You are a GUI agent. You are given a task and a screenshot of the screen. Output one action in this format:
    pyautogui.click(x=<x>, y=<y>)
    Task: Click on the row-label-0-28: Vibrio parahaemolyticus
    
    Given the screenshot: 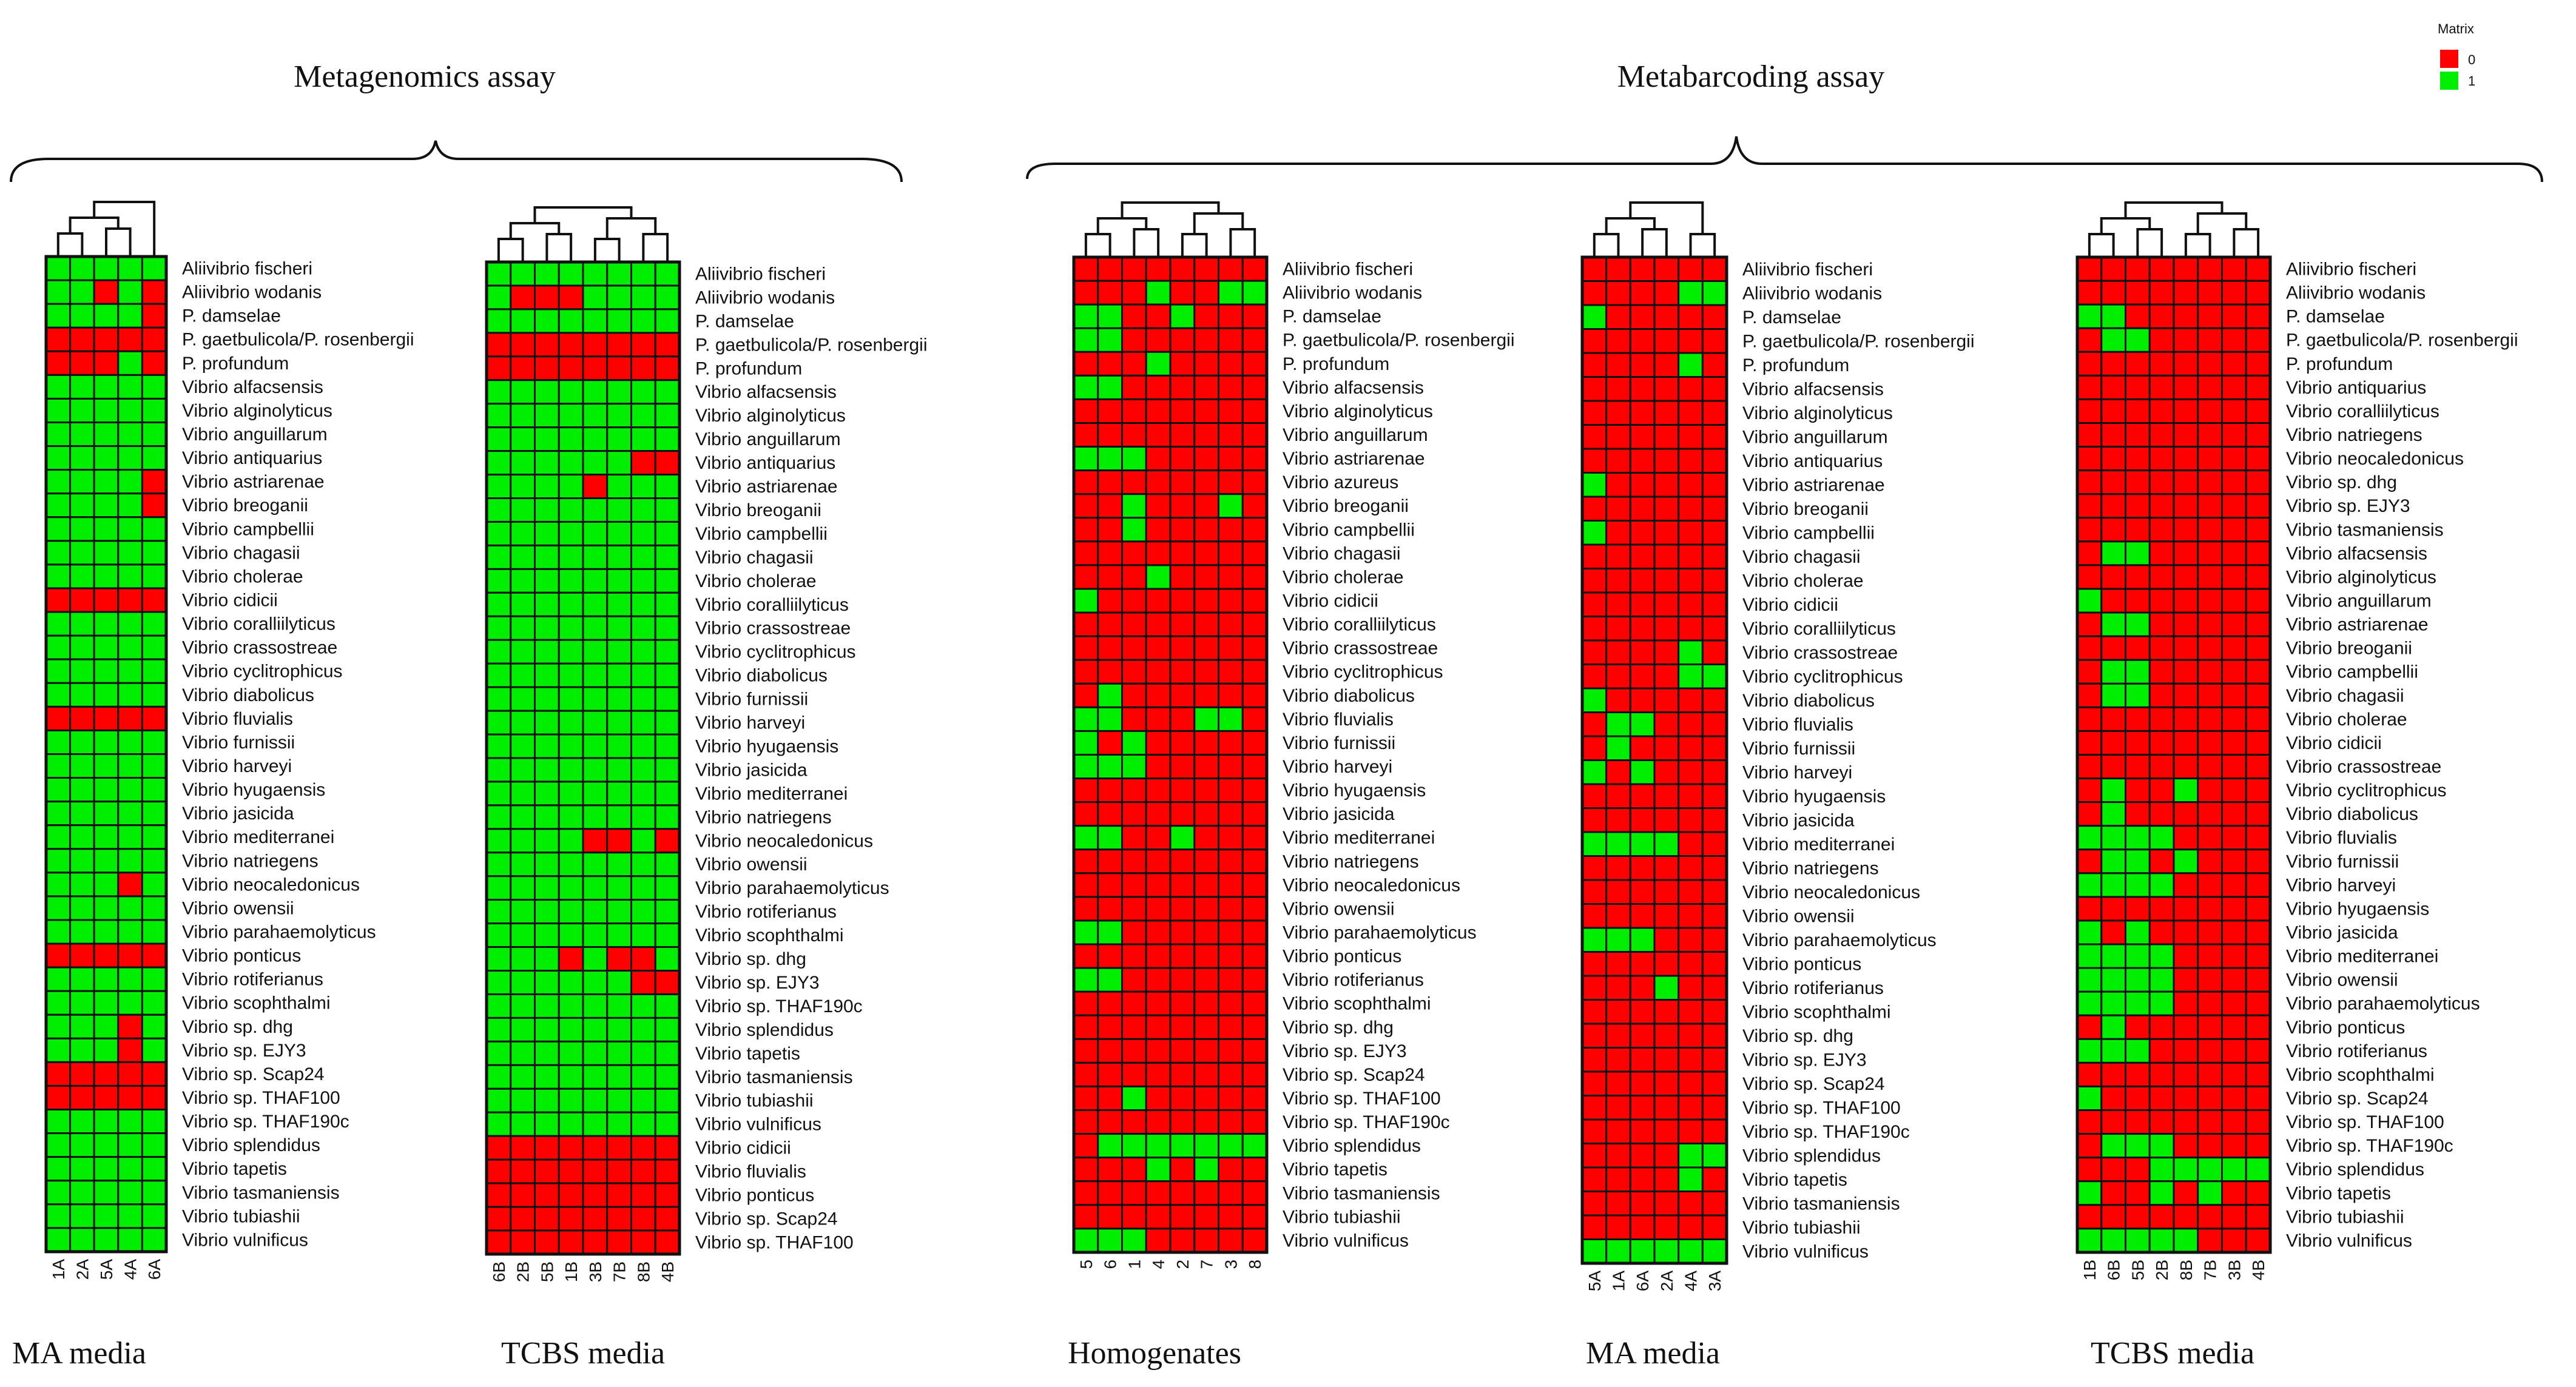 What is the action you would take?
    pyautogui.click(x=279, y=932)
    